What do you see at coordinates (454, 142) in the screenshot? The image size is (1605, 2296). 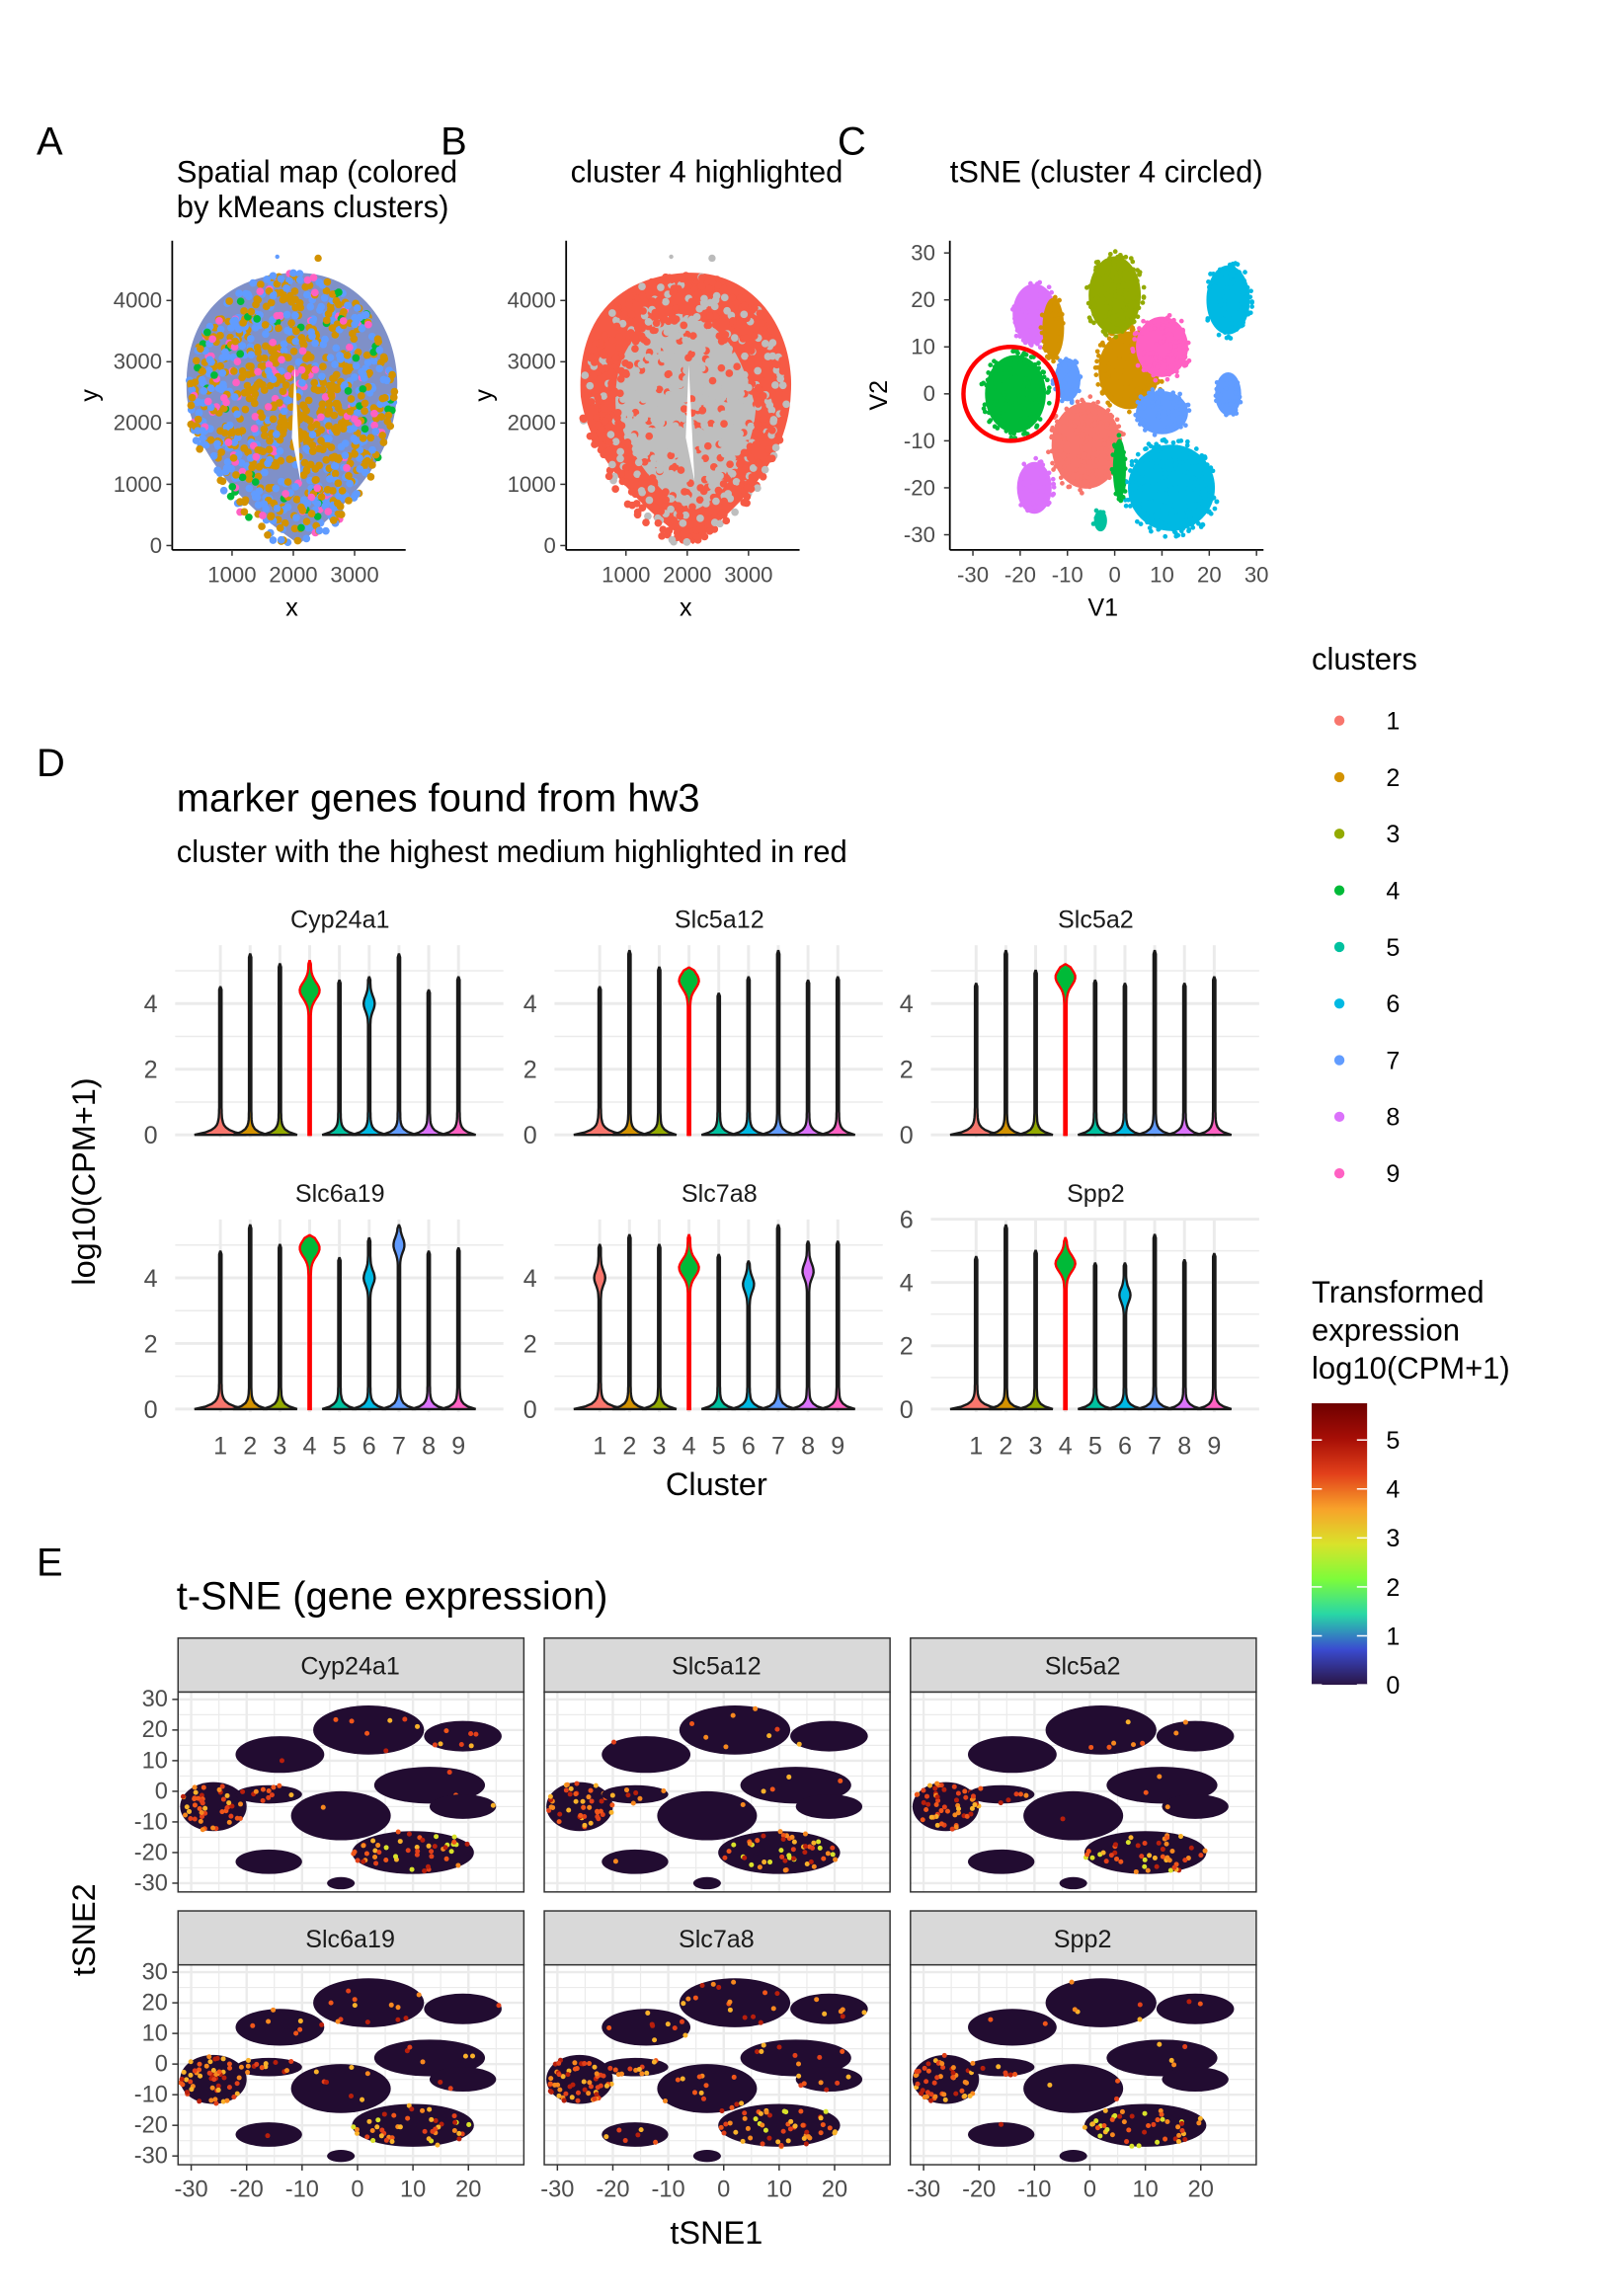 I see `panel-tag-b: B` at bounding box center [454, 142].